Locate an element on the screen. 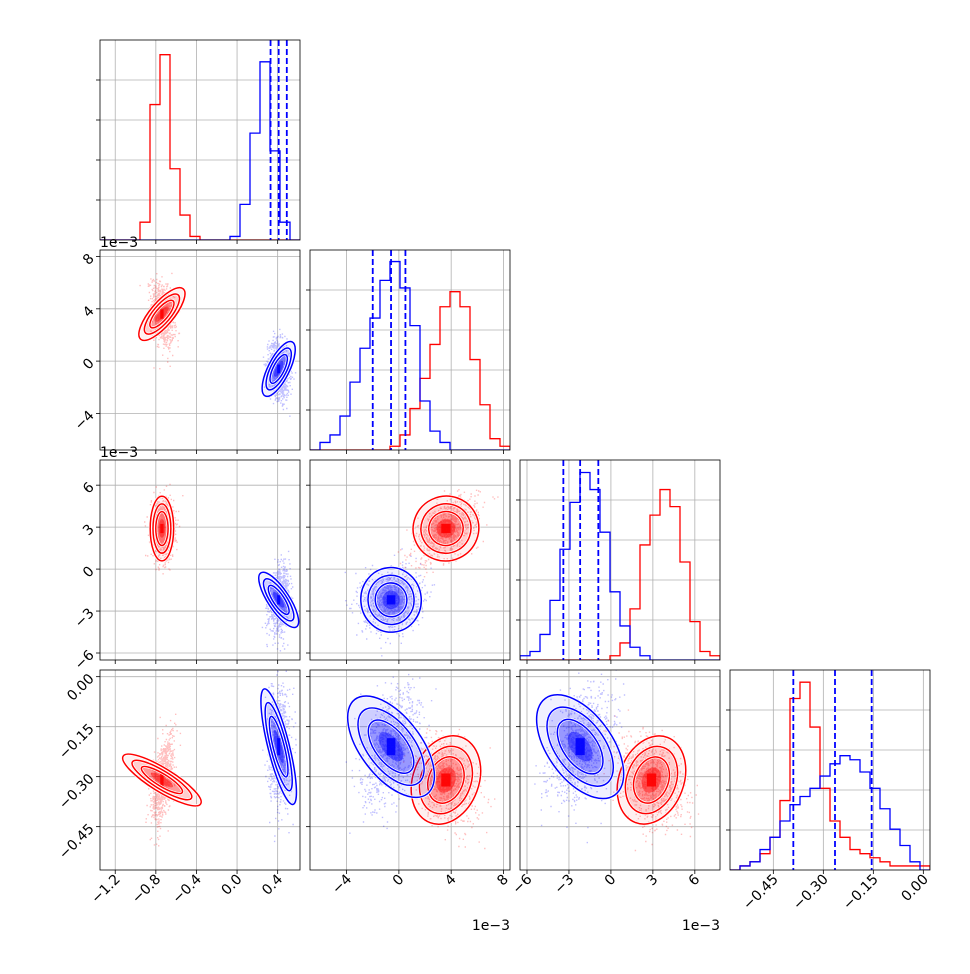 The height and width of the screenshot is (974, 970). y-tick-label: 6 is located at coordinates (89, 488).